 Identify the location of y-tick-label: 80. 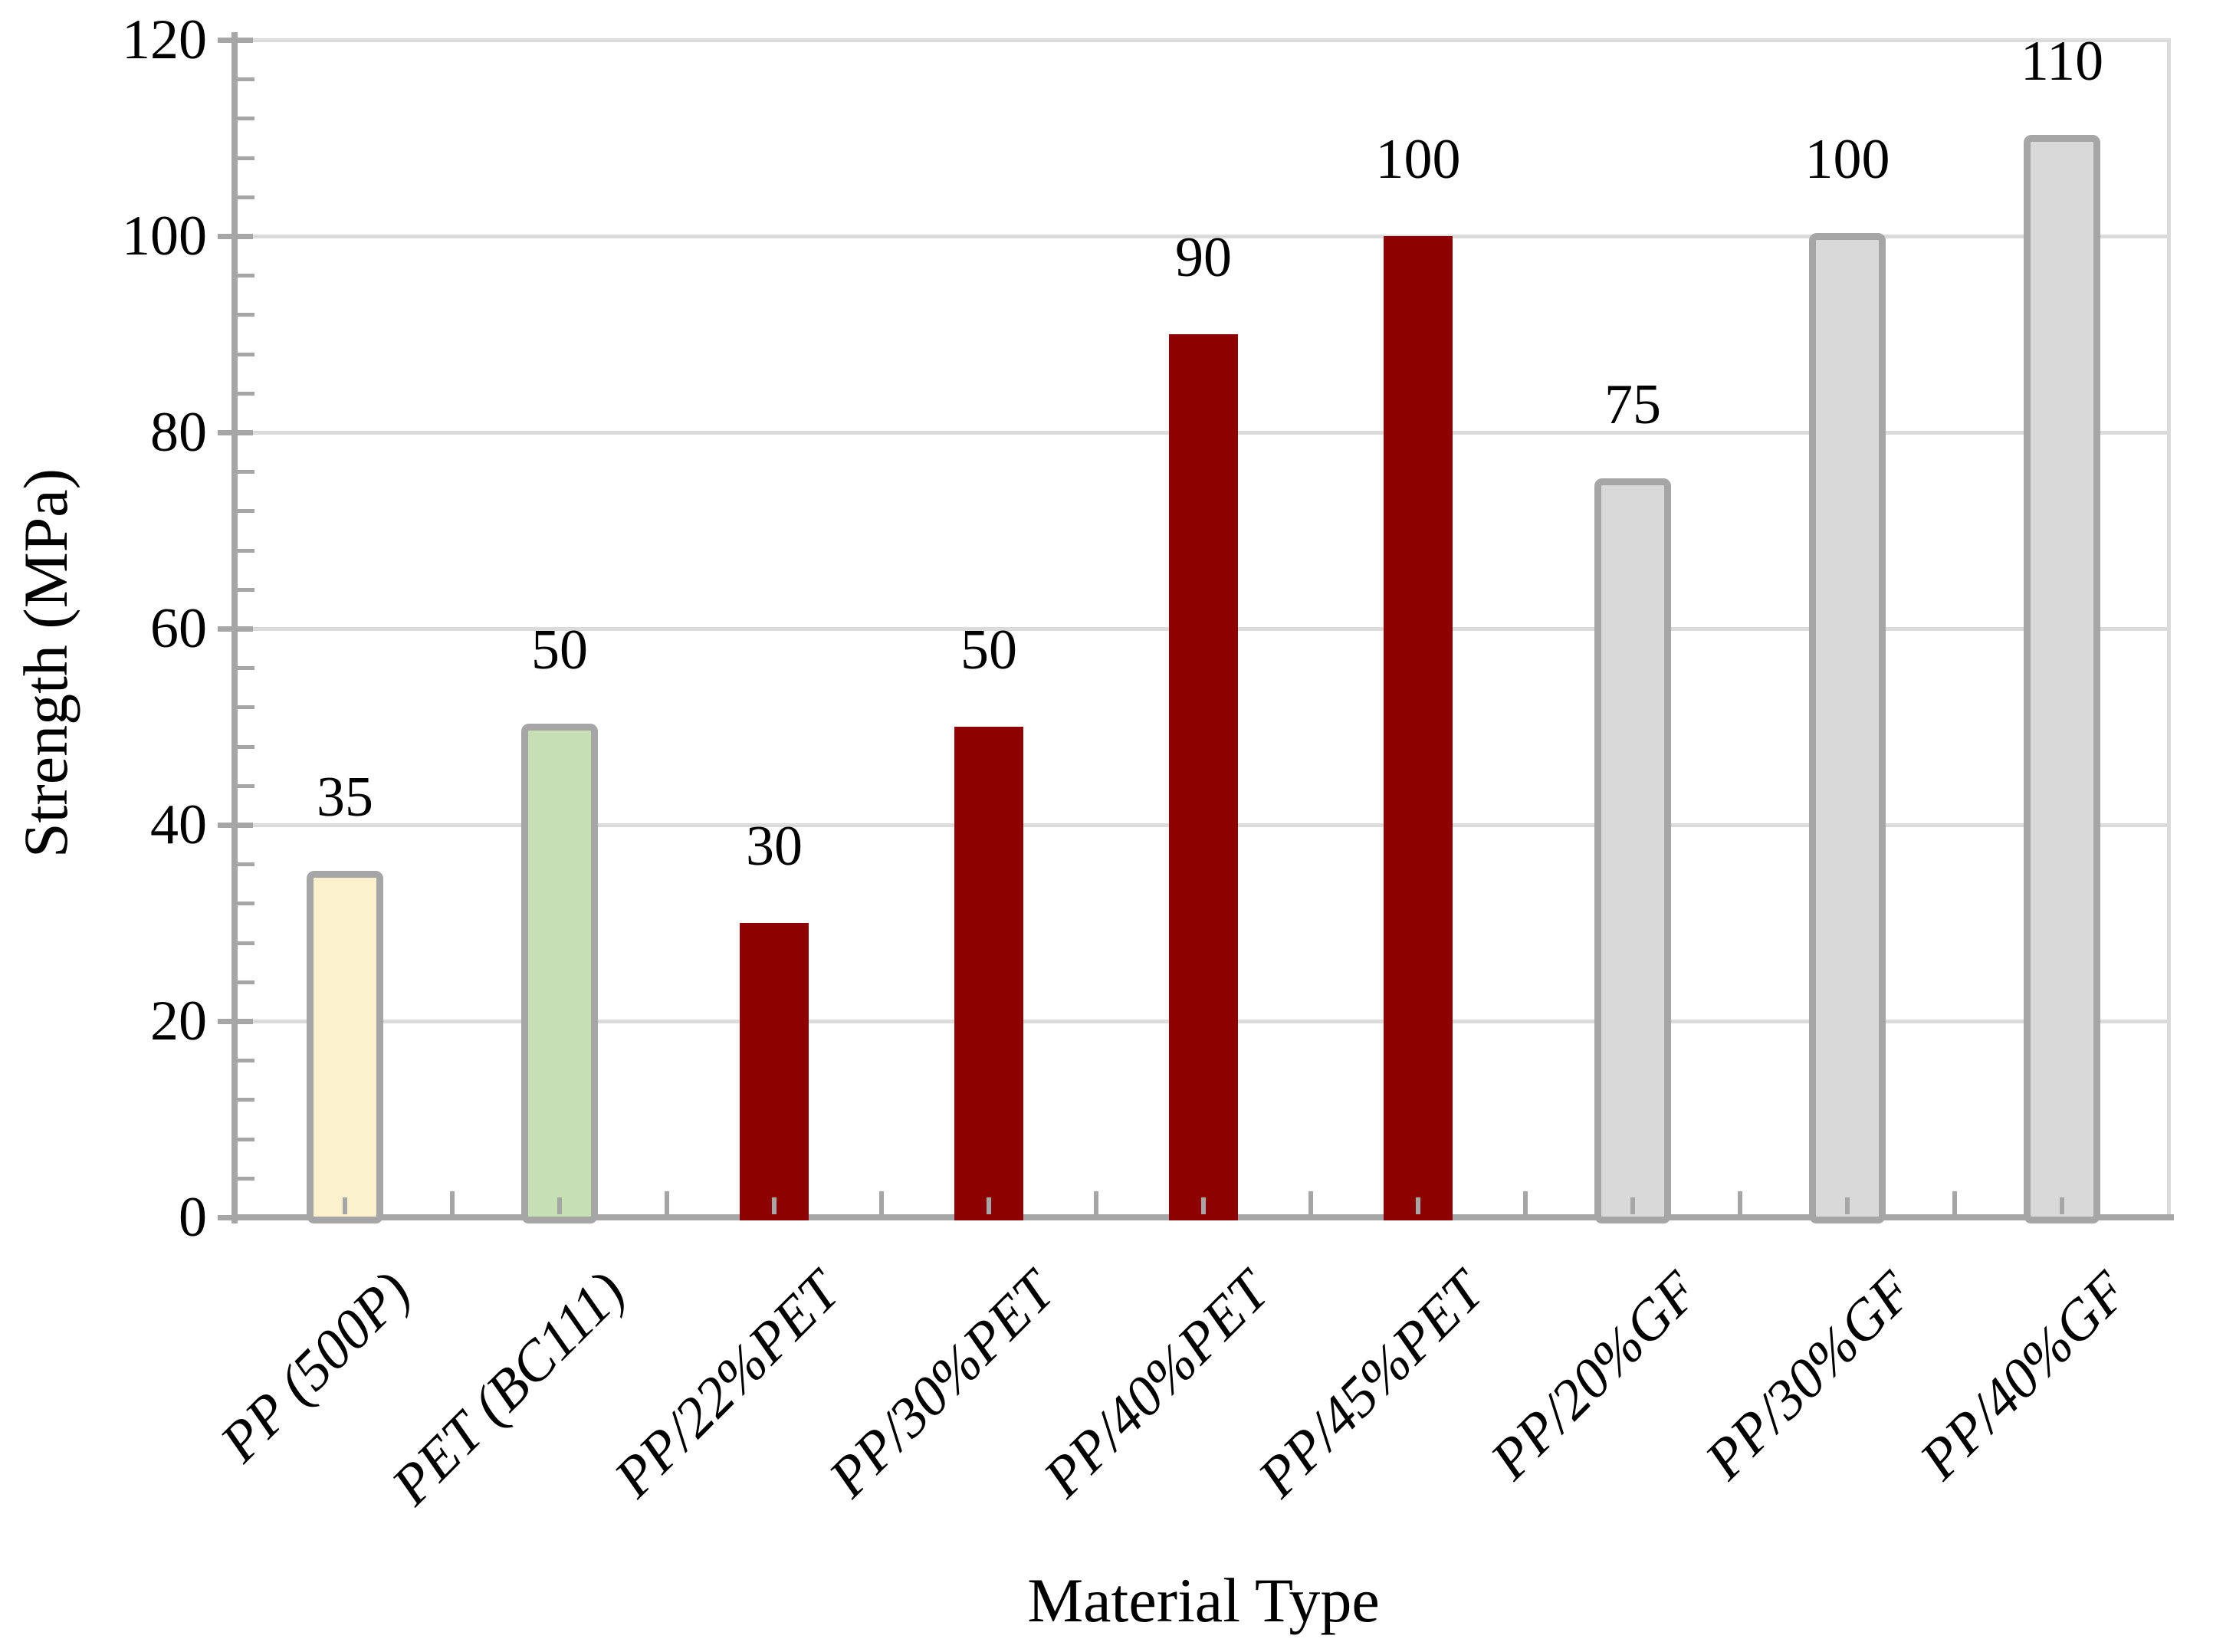
(178, 432).